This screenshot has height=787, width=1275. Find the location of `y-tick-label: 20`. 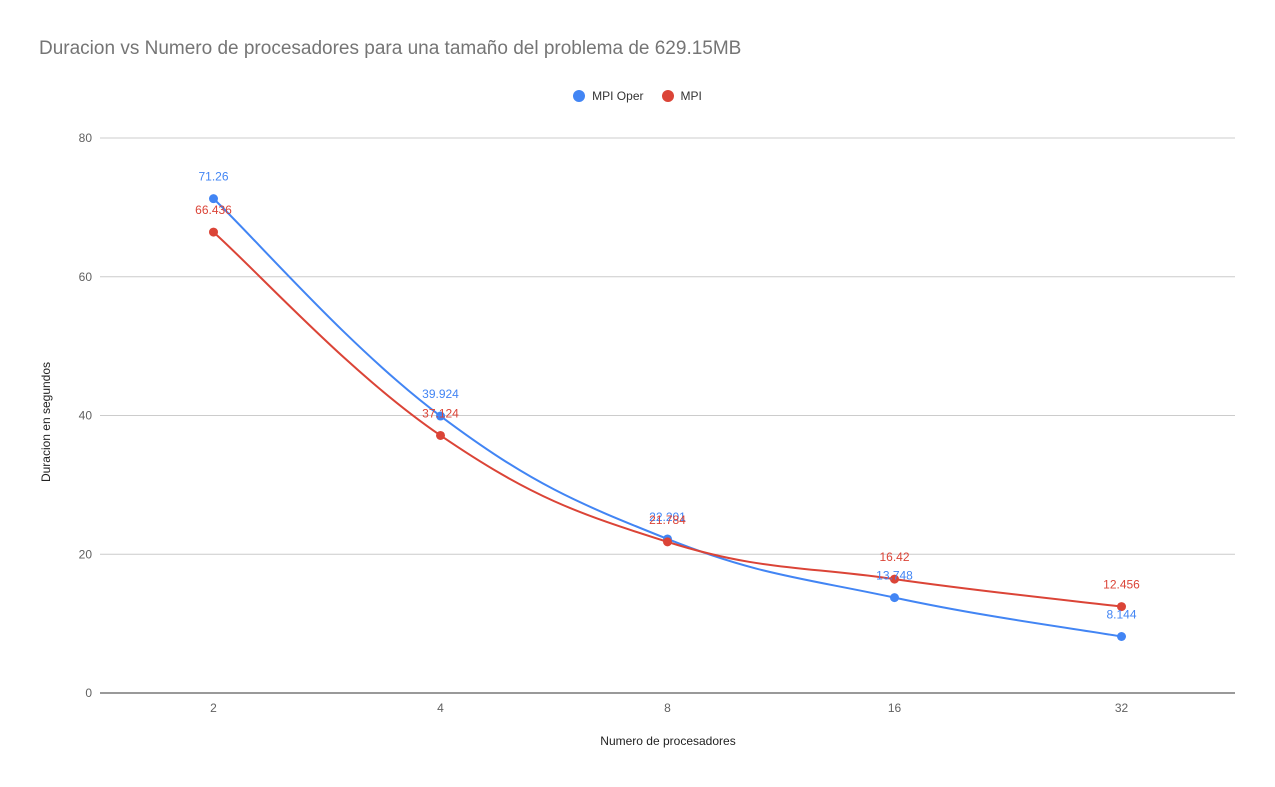

y-tick-label: 20 is located at coordinates (86, 554).